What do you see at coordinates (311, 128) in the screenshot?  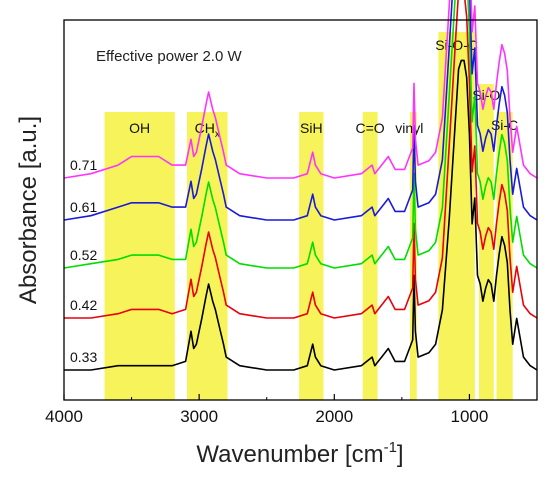 I see `band-label-sih: SiH` at bounding box center [311, 128].